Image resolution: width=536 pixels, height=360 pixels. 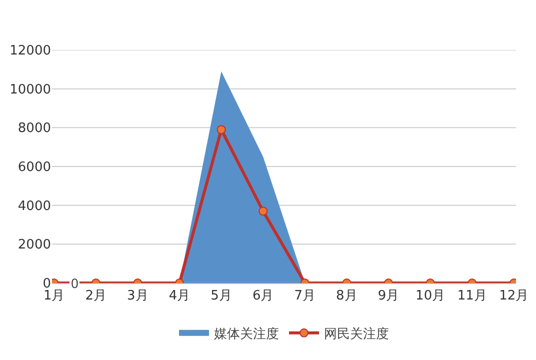 I want to click on x-tick-label: 11月, so click(x=472, y=296).